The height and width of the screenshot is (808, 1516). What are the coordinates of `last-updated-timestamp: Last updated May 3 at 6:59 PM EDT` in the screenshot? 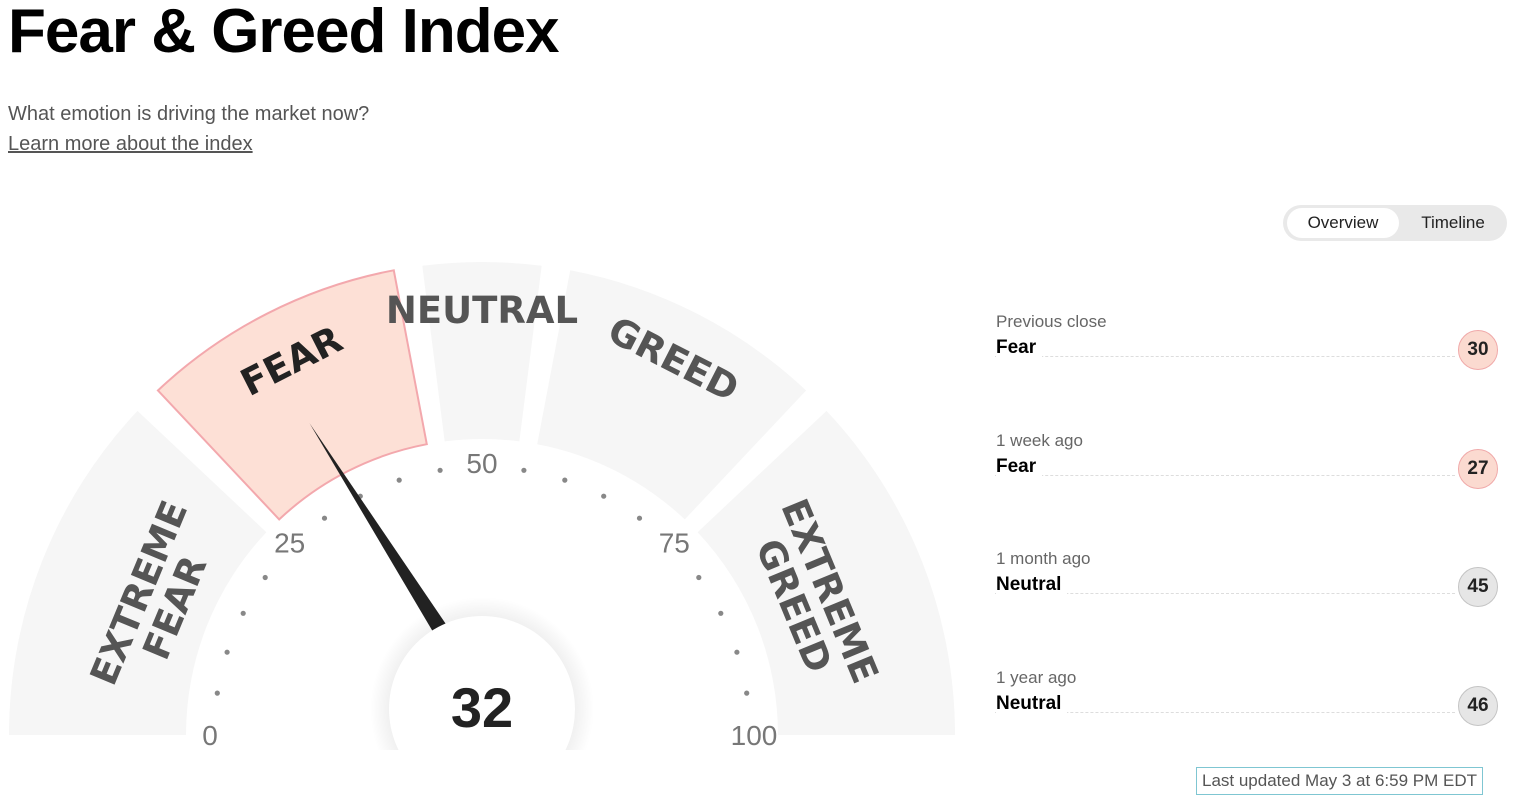 It's located at (1339, 781).